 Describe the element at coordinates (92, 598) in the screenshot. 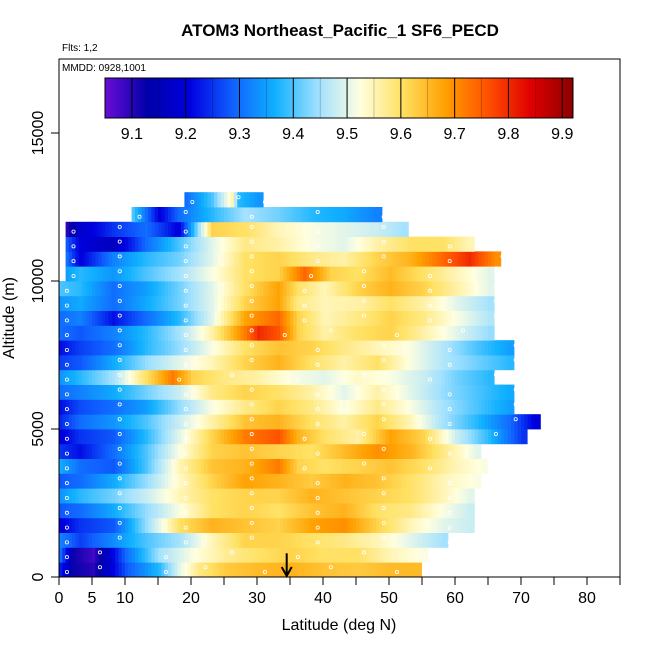

I see `x-tick-label: 5` at that location.